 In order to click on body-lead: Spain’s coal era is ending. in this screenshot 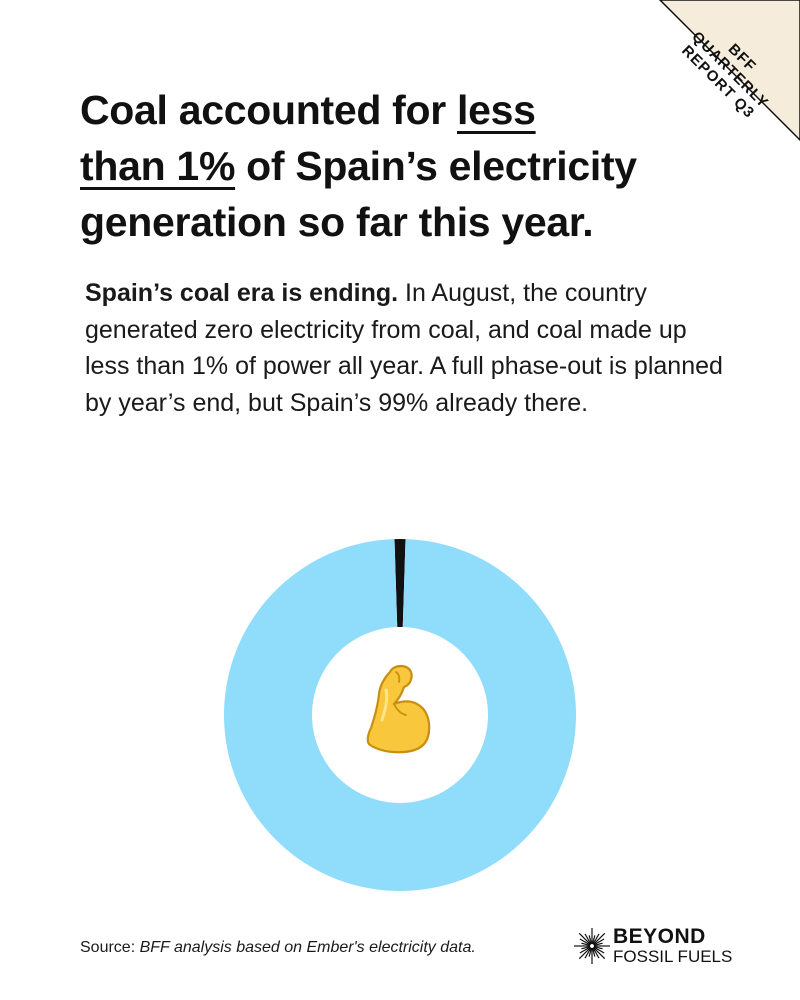, I will do `click(242, 293)`.